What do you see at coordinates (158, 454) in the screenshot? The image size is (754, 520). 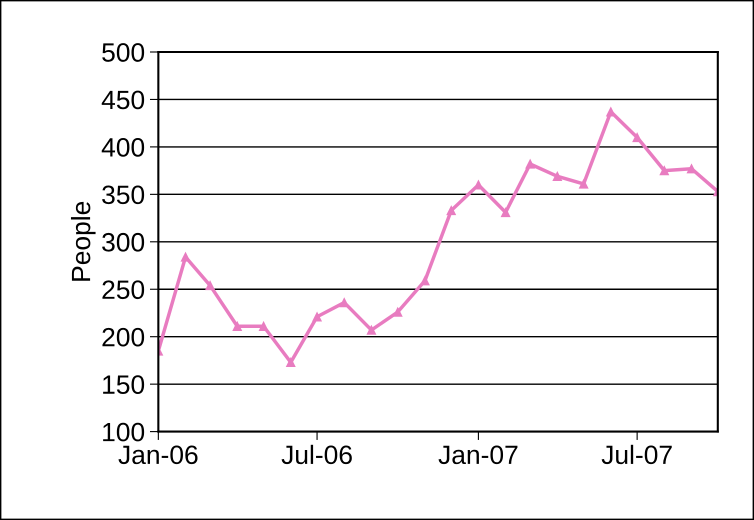 I see `x-tick-label: Jan-06` at bounding box center [158, 454].